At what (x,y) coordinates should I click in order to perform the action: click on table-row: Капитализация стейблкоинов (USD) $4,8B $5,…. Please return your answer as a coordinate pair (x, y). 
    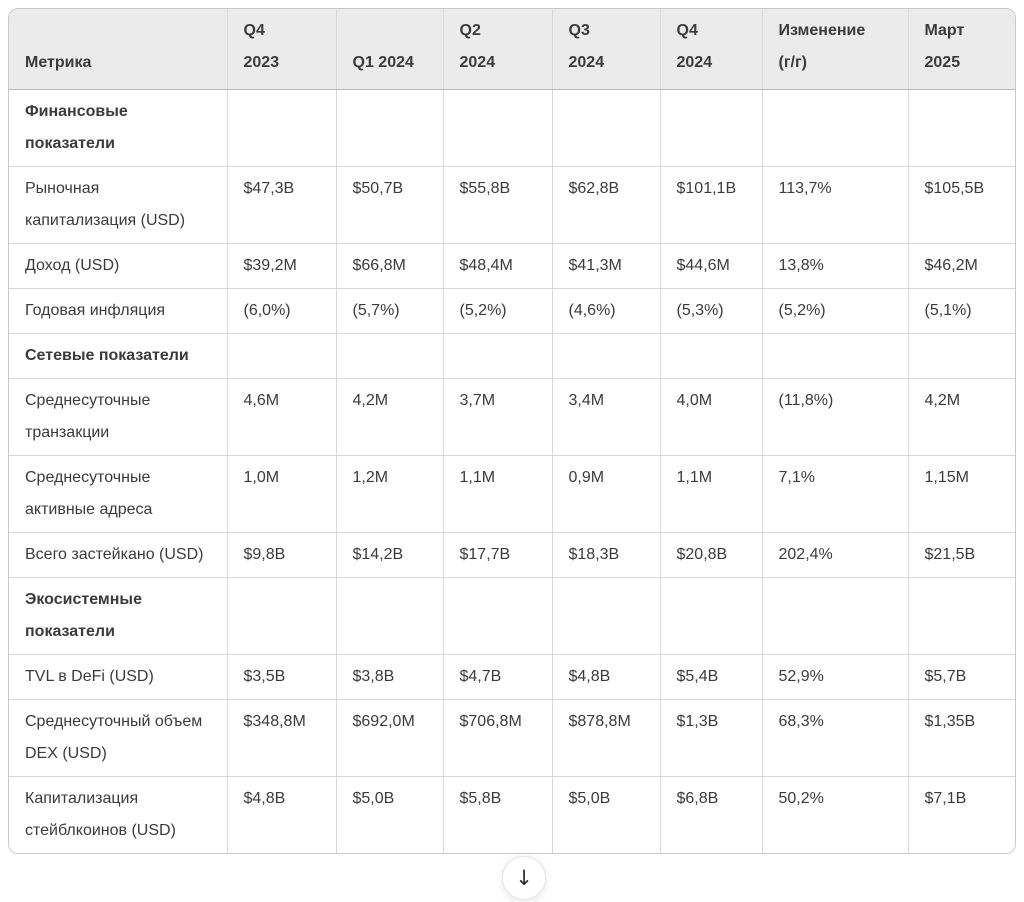
    Looking at the image, I should click on (512, 814).